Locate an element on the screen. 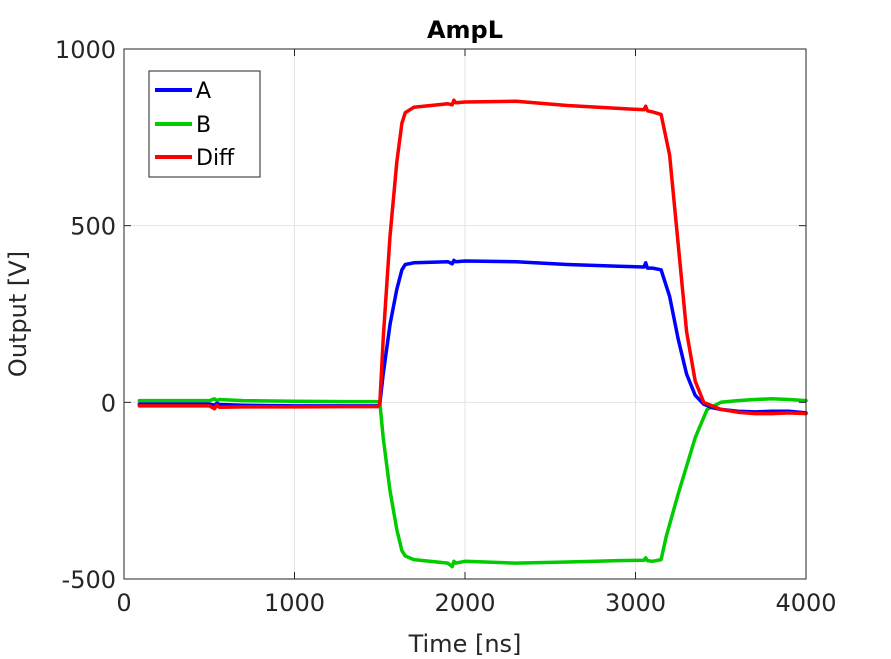 Image resolution: width=891 pixels, height=659 pixels. legend: A B Diff is located at coordinates (204, 124).